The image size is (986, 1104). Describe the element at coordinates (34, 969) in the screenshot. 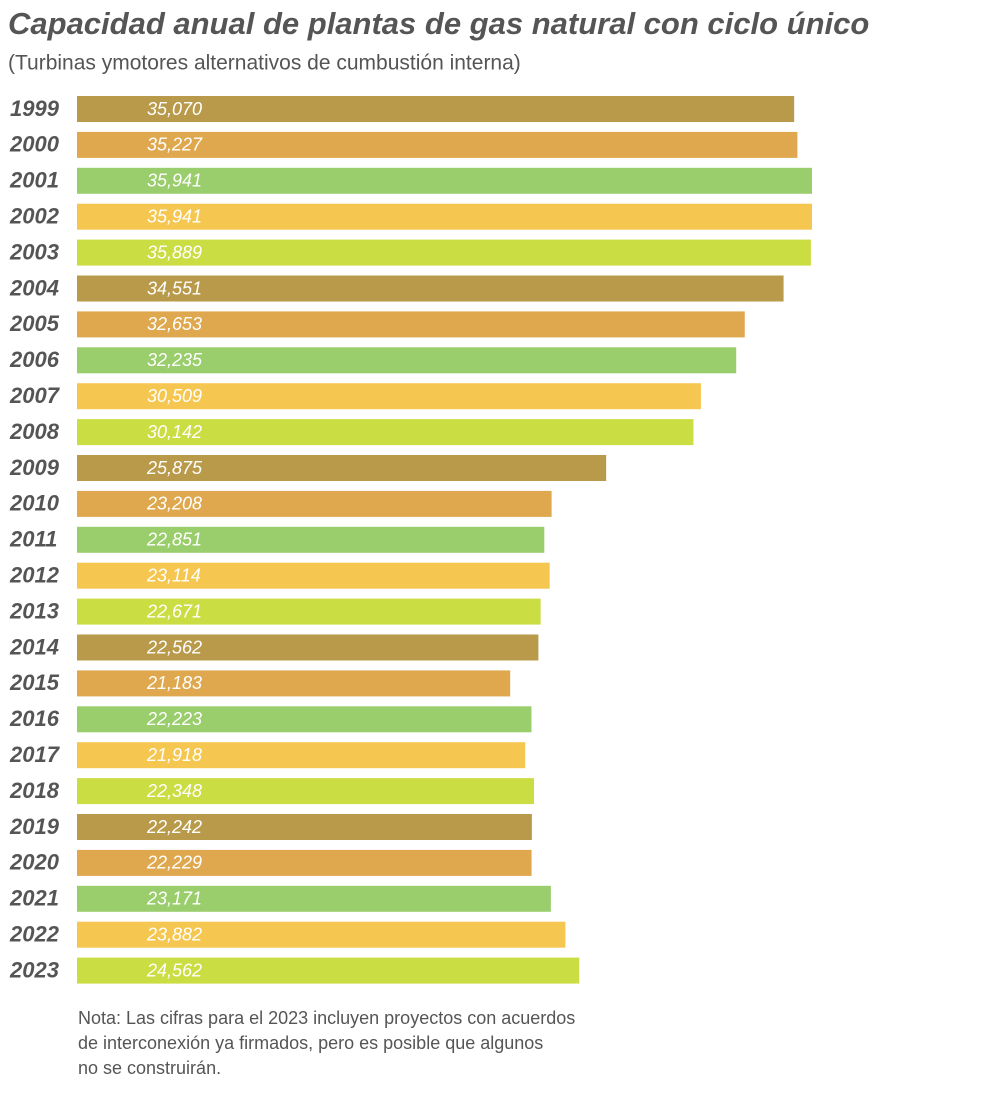

I see `y-tick-label: 2023` at that location.